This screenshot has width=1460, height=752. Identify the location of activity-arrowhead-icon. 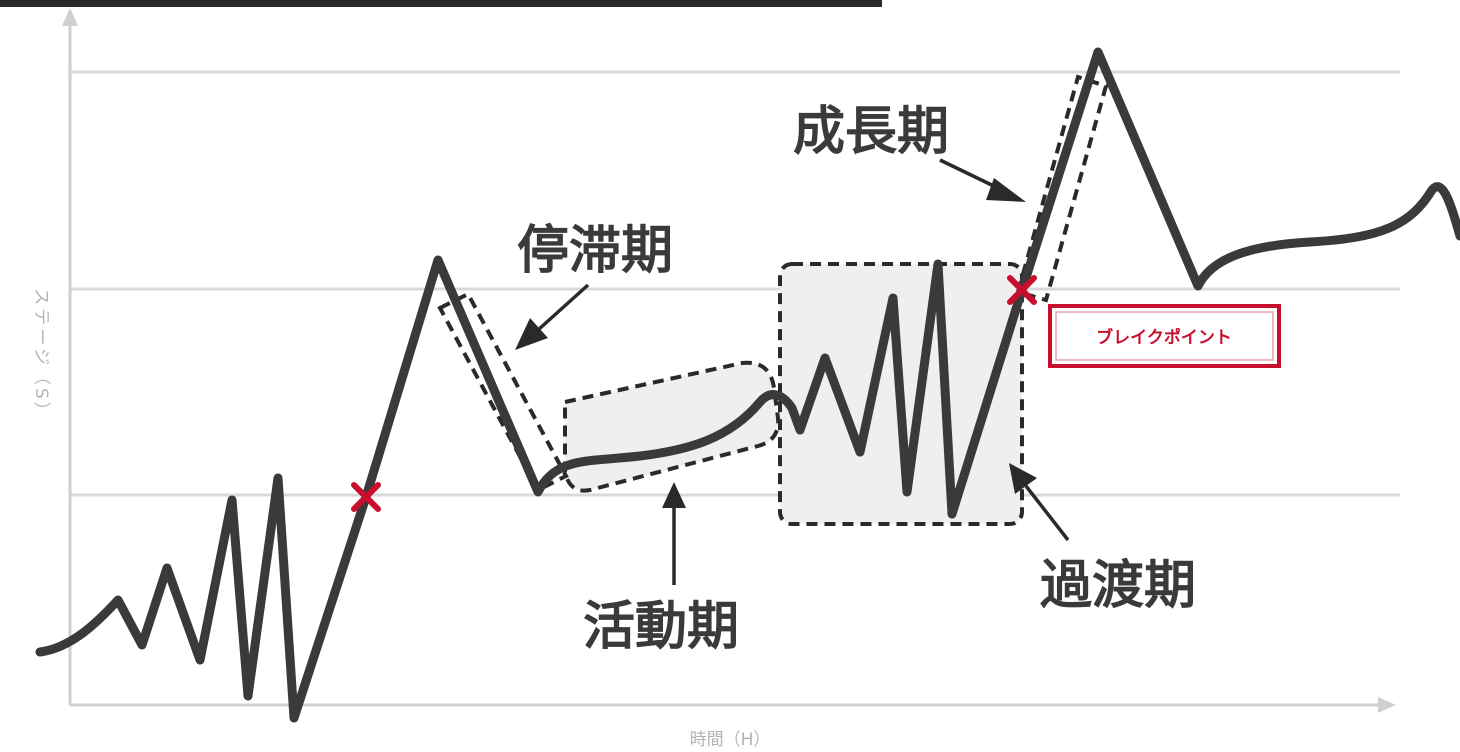
(674, 495).